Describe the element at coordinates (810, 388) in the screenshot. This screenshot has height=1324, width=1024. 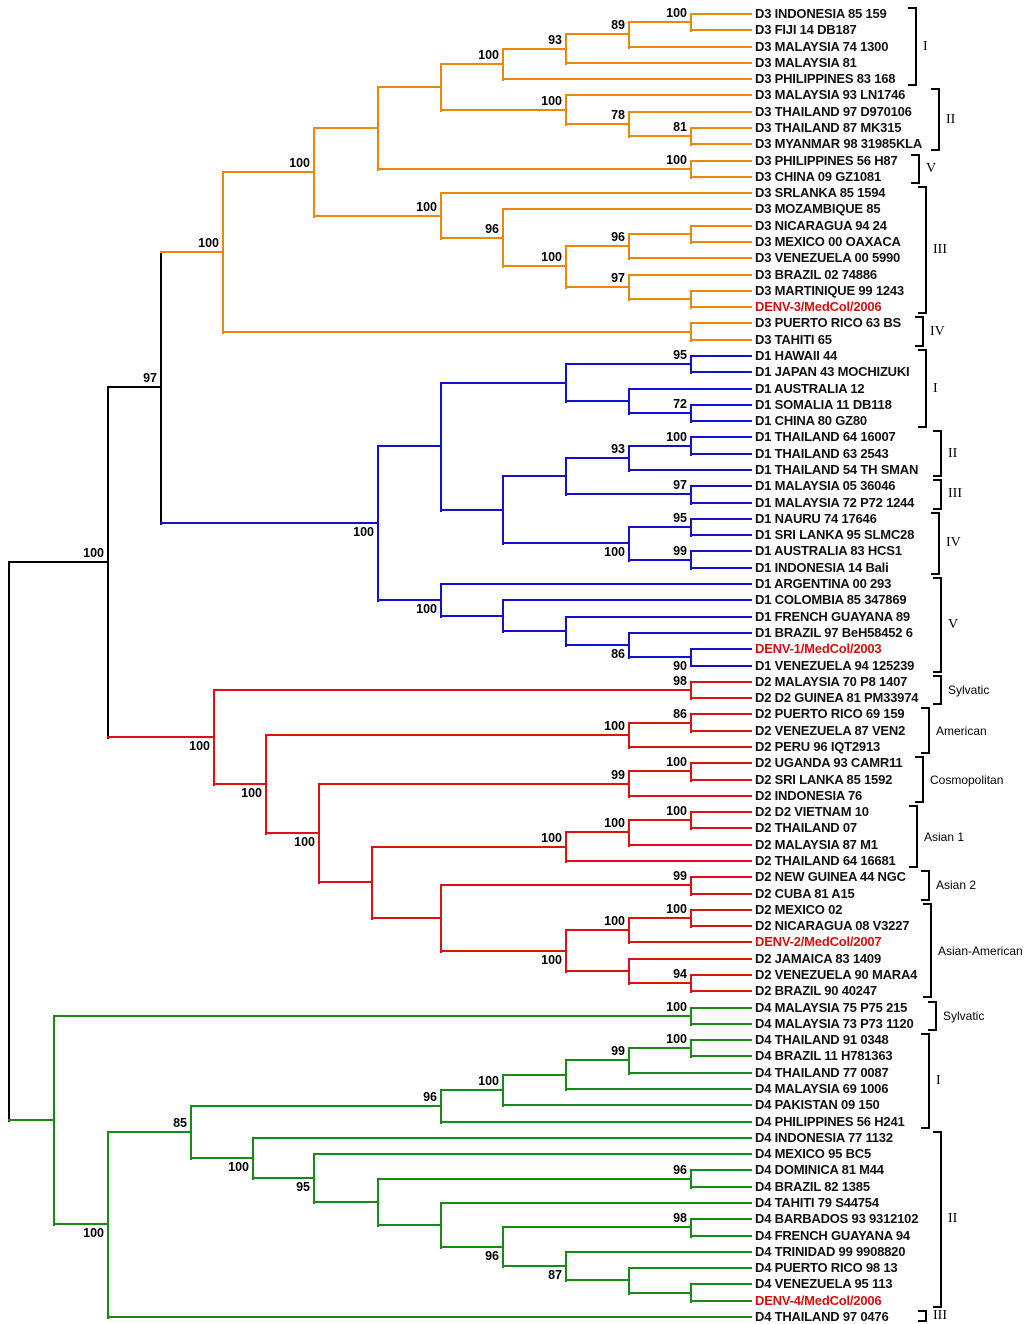
I see `taxon-label: D1 AUSTRALIA 12` at that location.